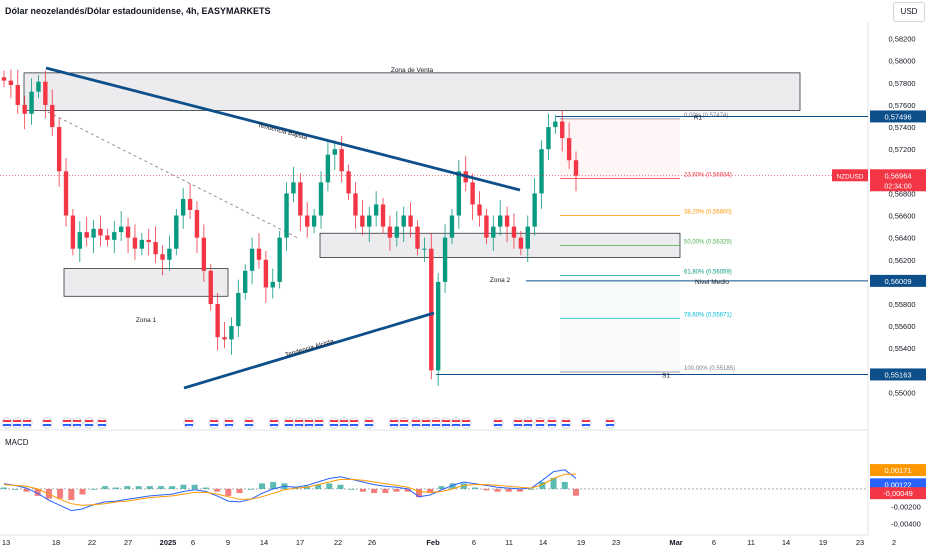 The width and height of the screenshot is (932, 550). What do you see at coordinates (901, 348) in the screenshot?
I see `y-tick-label: 0,55400` at bounding box center [901, 348].